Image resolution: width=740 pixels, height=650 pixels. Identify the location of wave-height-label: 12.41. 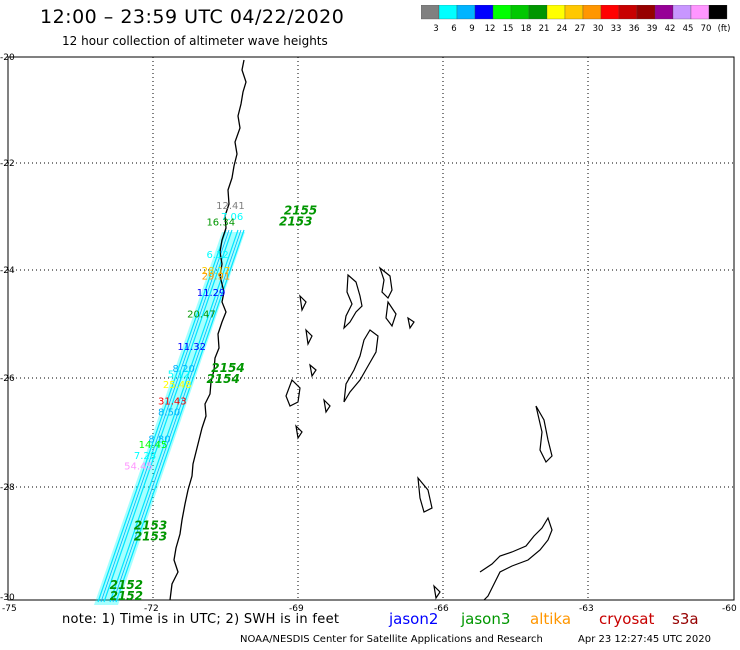
(230, 206).